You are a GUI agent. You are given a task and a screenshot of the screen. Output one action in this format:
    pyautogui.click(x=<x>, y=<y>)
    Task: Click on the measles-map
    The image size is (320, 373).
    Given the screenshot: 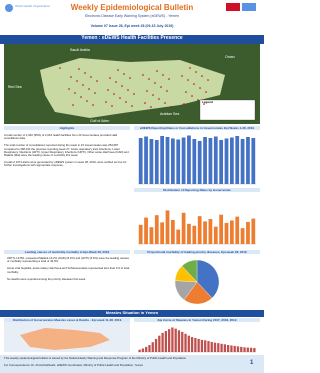 What is the action you would take?
    pyautogui.click(x=65, y=339)
    